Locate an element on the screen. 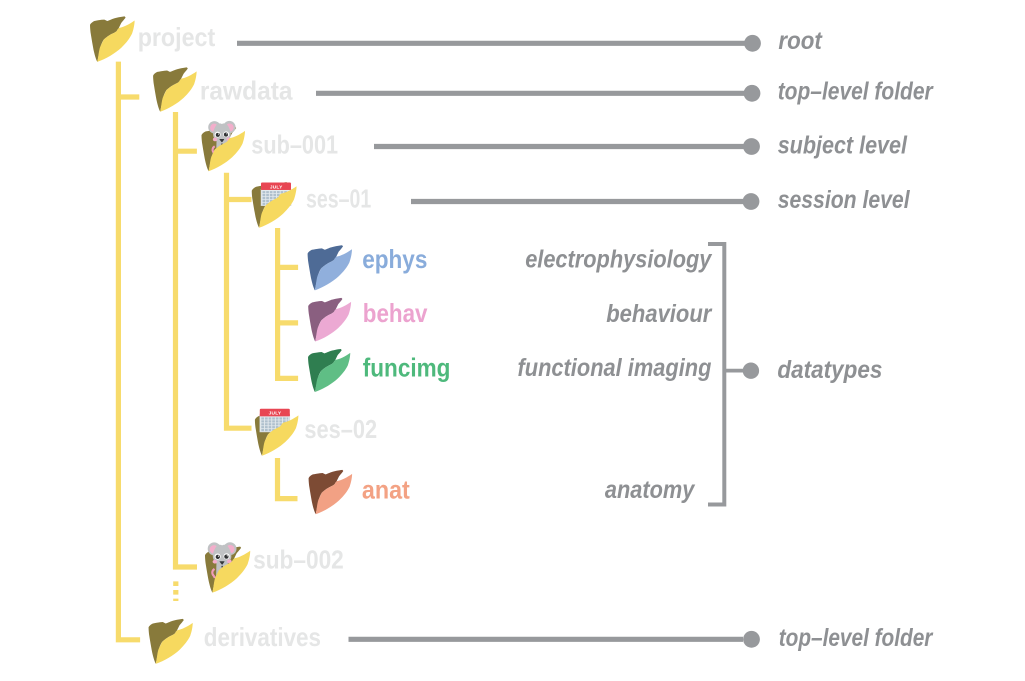  svg-text: anat is located at coordinates (386, 489).